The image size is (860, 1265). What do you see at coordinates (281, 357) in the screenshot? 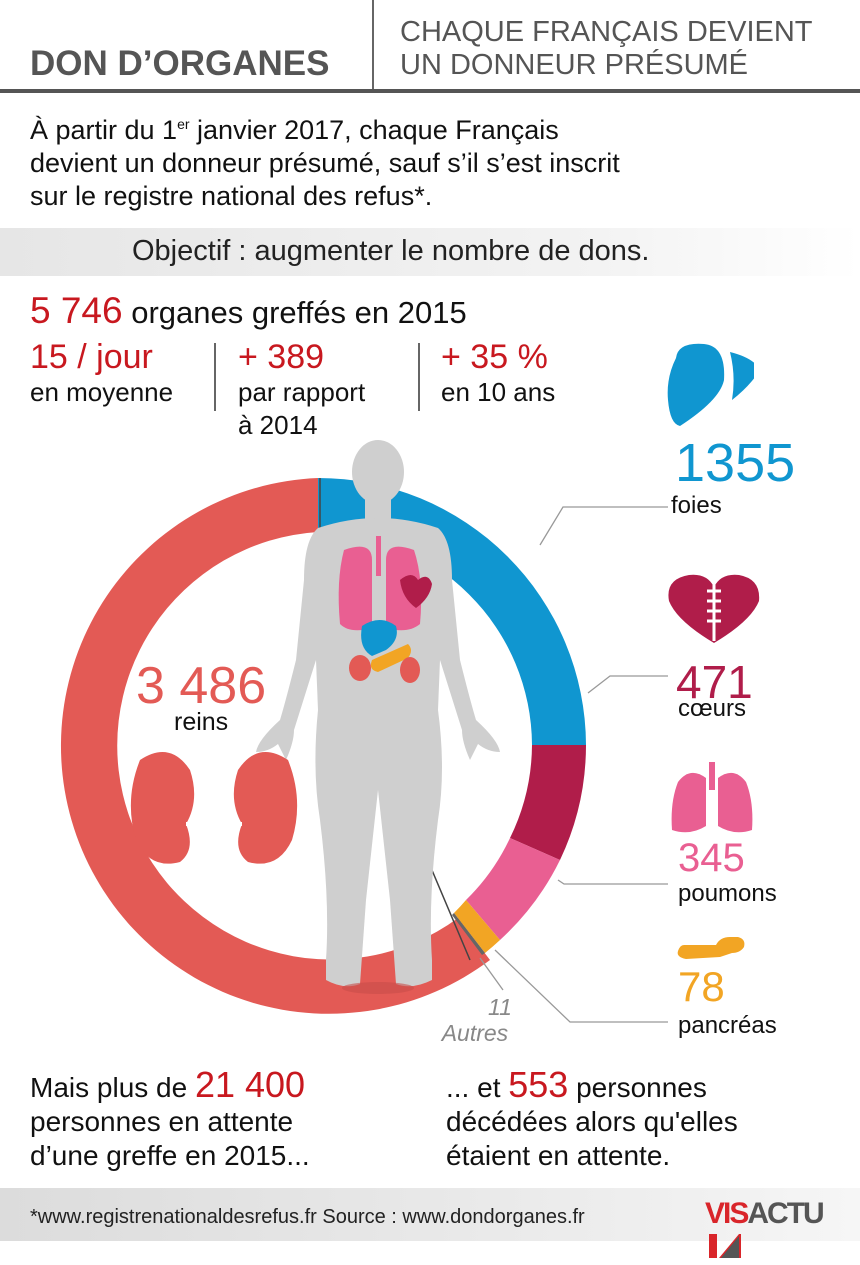
I see `stat-value: + 389` at bounding box center [281, 357].